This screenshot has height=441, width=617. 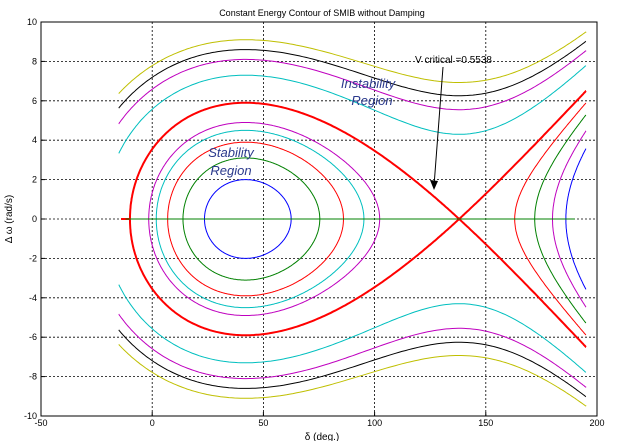 What do you see at coordinates (34, 180) in the screenshot?
I see `y-tick-label: 2` at bounding box center [34, 180].